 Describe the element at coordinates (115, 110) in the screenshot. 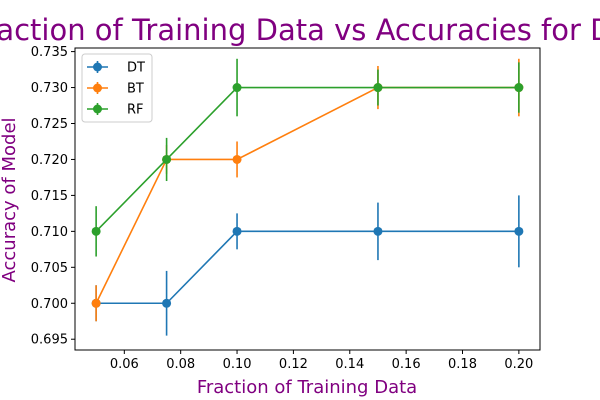

I see `legend-item-rf: RF` at that location.